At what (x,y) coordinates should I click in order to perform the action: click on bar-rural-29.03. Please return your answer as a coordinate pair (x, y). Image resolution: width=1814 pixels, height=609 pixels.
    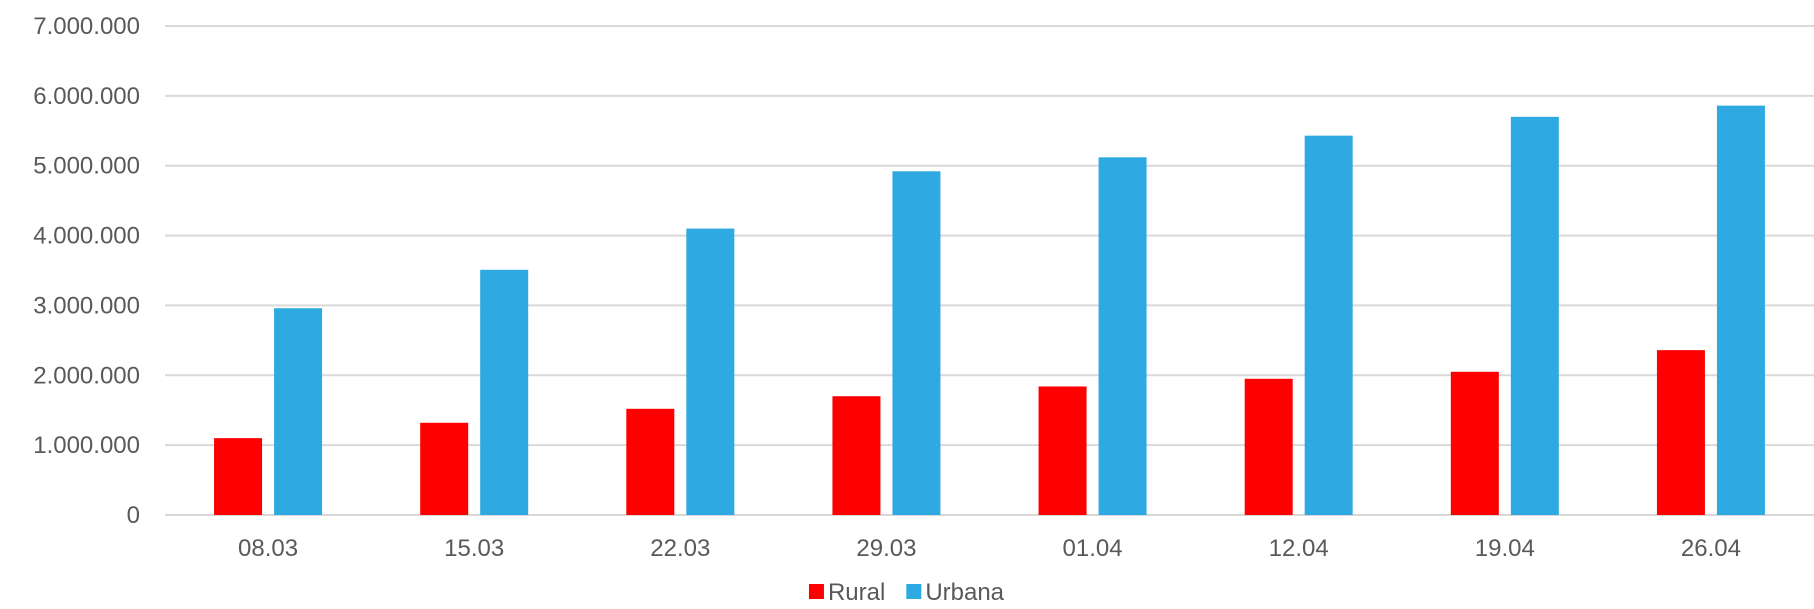
    Looking at the image, I should click on (856, 455).